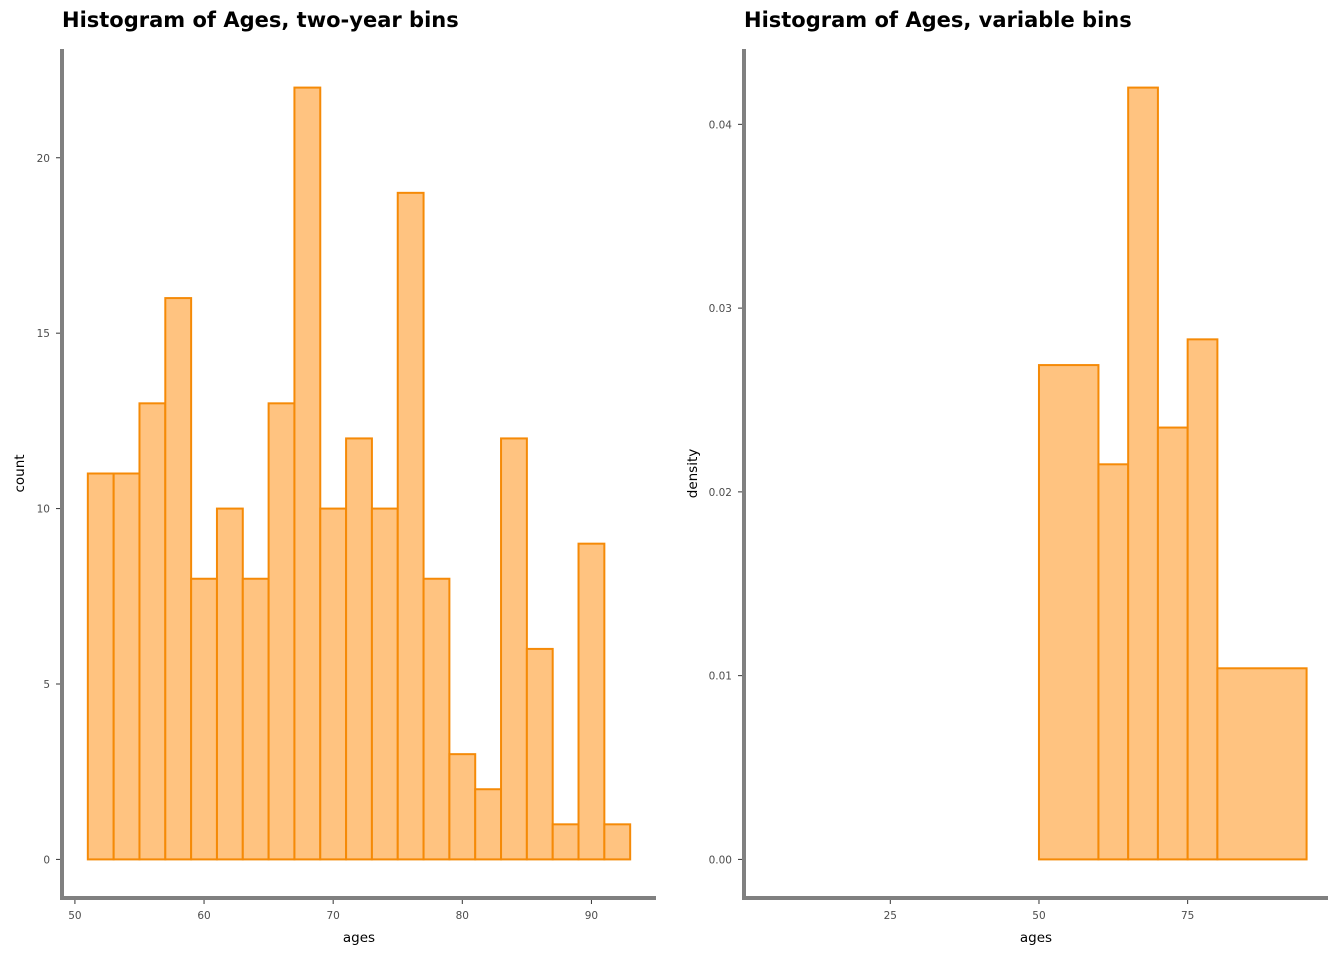  I want to click on y-tick-label: 20, so click(43, 159).